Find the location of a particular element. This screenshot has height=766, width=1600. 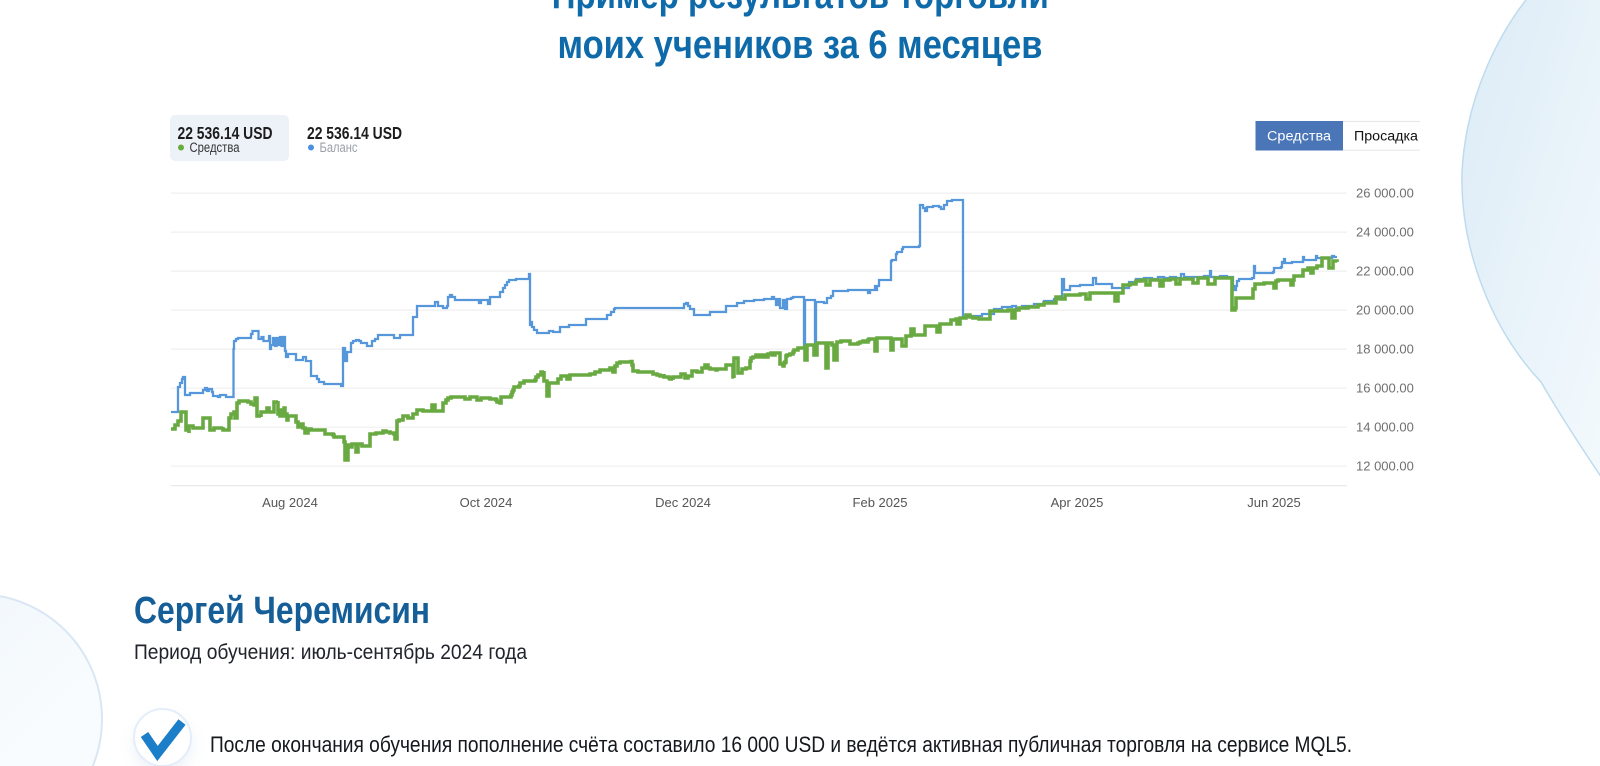

svg-text: Dec 2024 is located at coordinates (683, 502).